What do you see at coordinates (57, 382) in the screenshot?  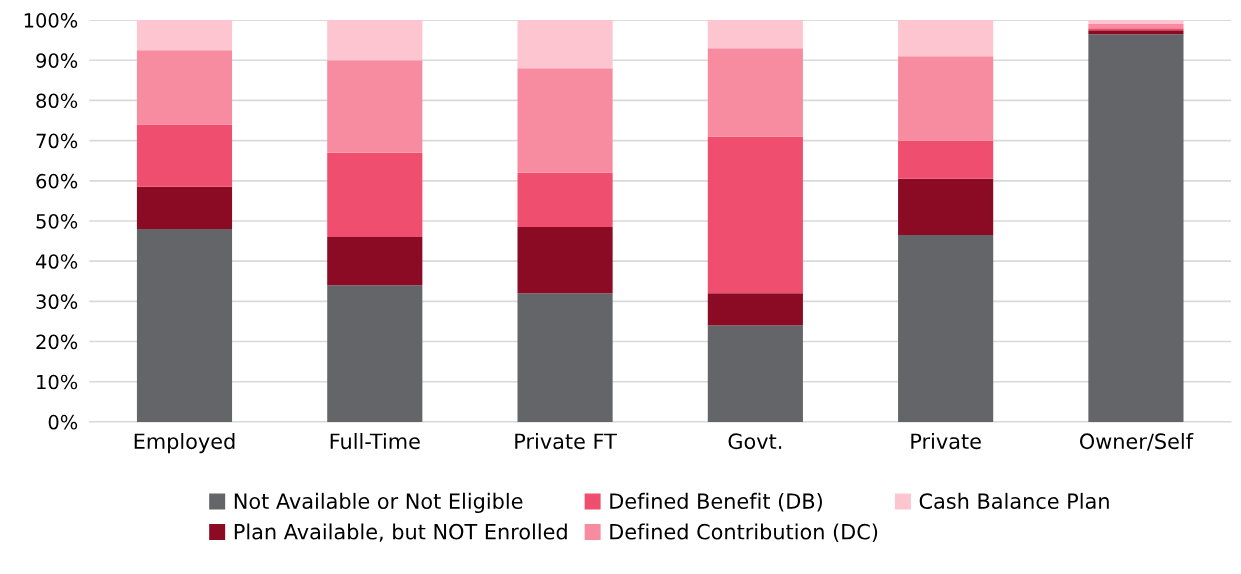 I see `y-tick-label: 10%` at bounding box center [57, 382].